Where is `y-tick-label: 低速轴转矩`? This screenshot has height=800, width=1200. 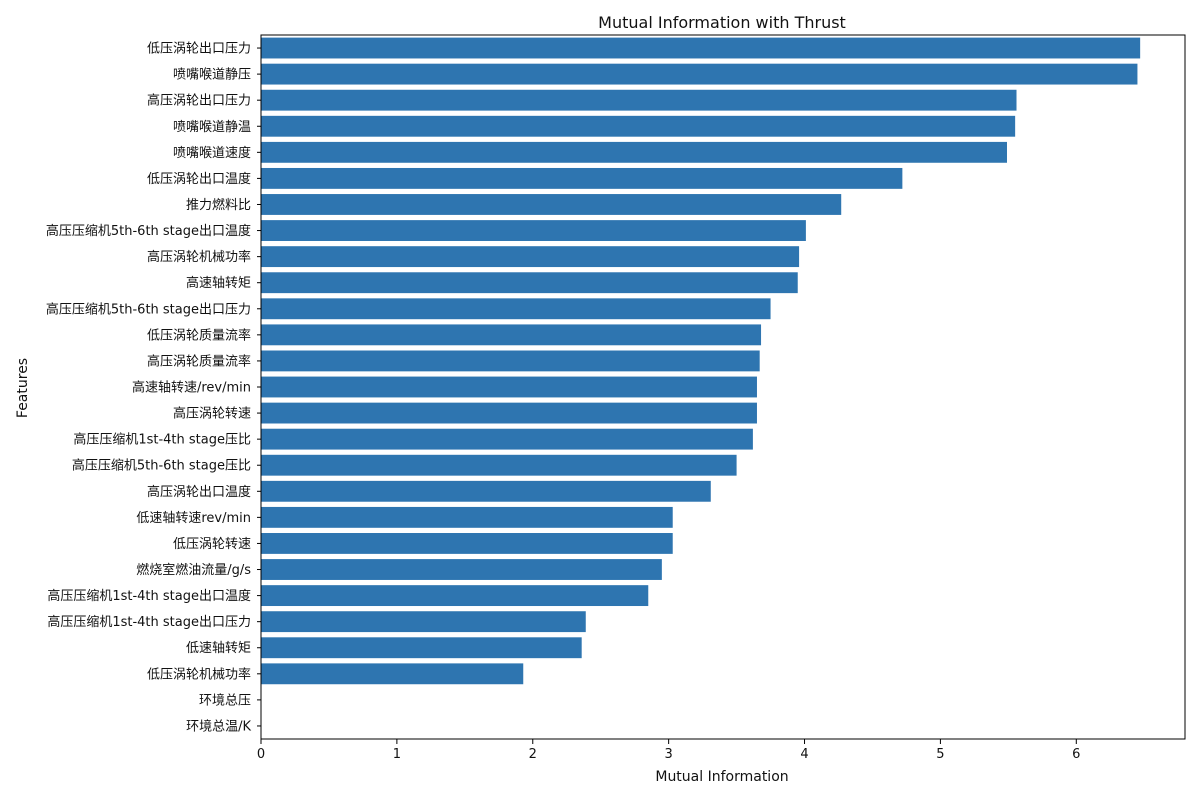
y-tick-label: 低速轴转矩 is located at coordinates (218, 648).